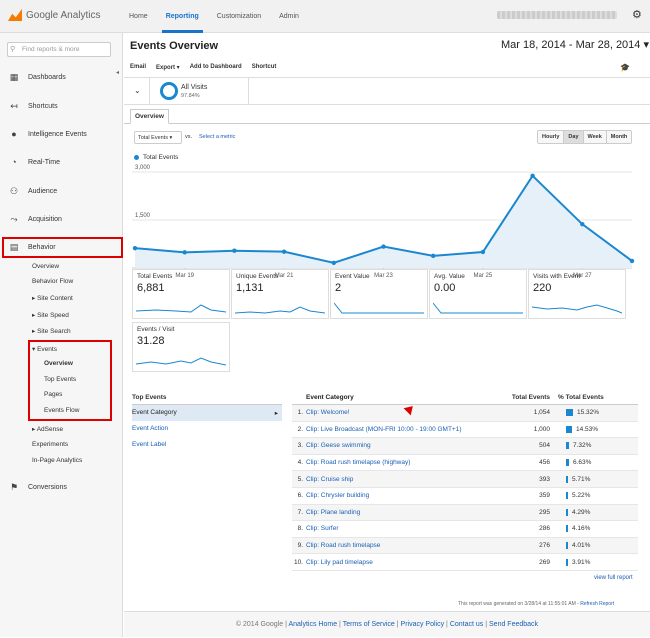 The height and width of the screenshot is (638, 650). Describe the element at coordinates (59, 49) in the screenshot. I see `search-input: Find reports & more` at that location.